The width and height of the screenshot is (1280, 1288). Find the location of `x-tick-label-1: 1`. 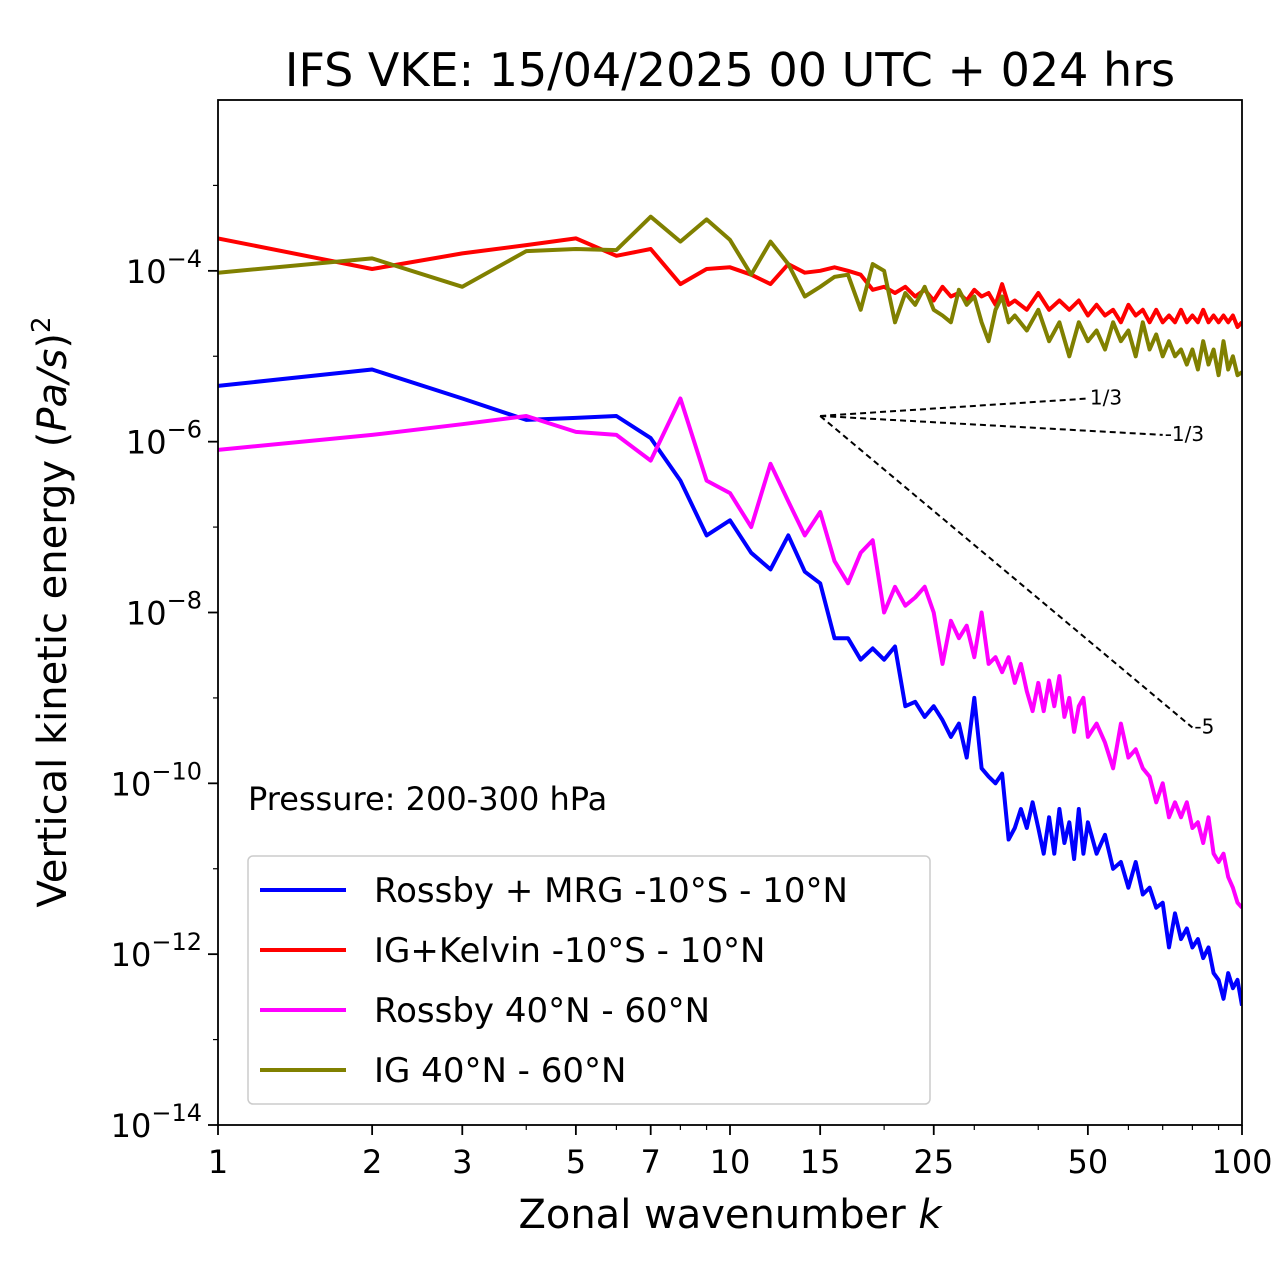

x-tick-label-1: 1 is located at coordinates (218, 1162).